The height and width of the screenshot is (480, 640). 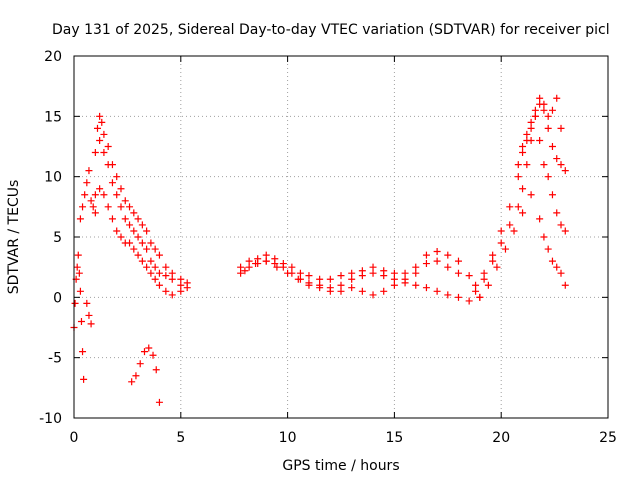 What do you see at coordinates (50, 419) in the screenshot?
I see `y-tick-label: -10` at bounding box center [50, 419].